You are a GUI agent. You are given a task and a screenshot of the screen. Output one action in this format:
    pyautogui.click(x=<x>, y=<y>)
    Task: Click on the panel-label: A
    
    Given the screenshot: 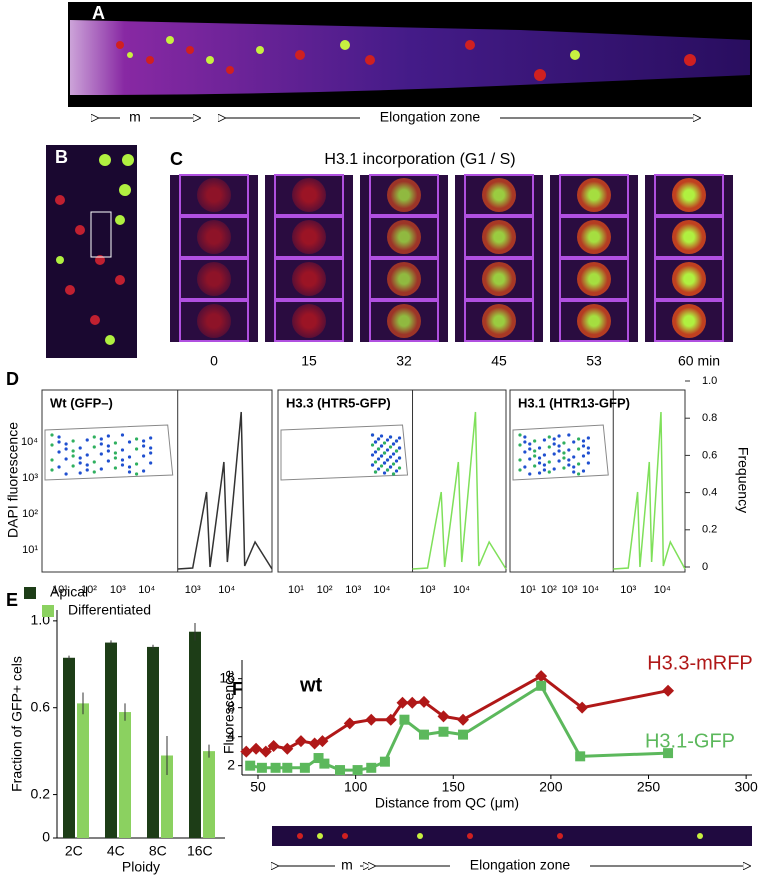 What is the action you would take?
    pyautogui.click(x=98, y=13)
    